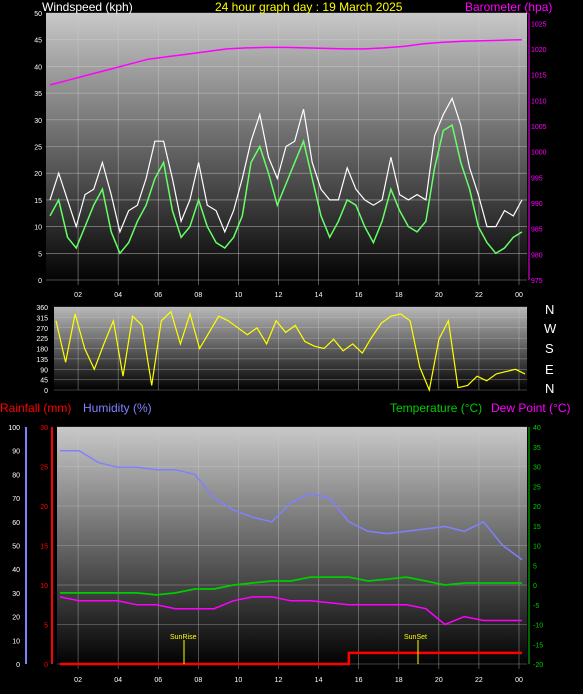 The image size is (583, 694). I want to click on wind-y-tick-label: 30, so click(38, 121).